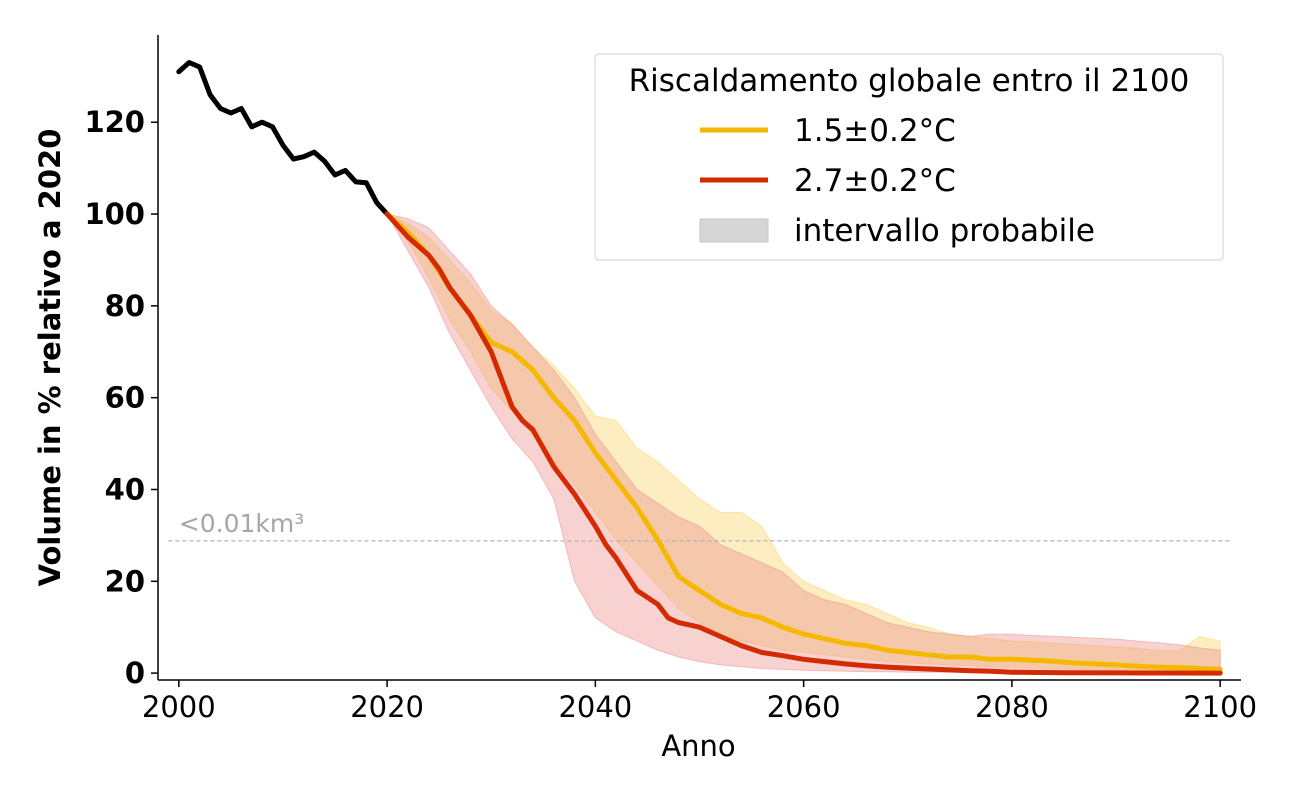  I want to click on legend-box, so click(909, 157).